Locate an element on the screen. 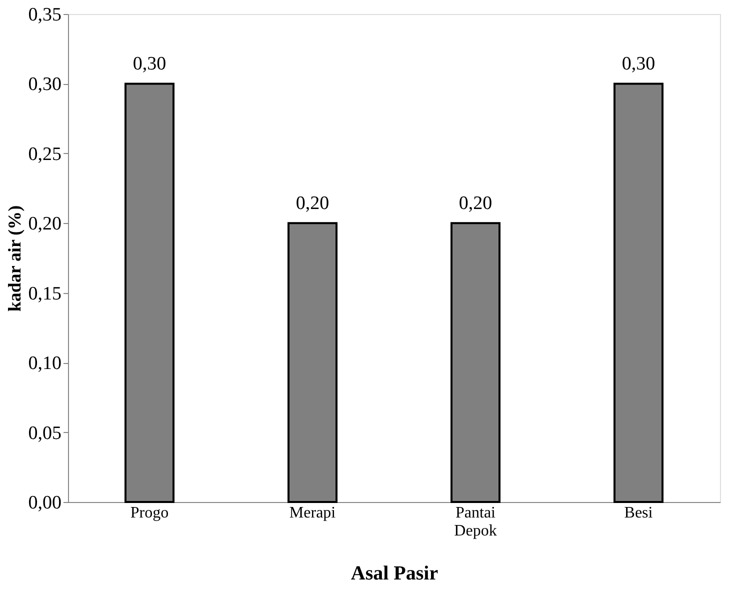  x-axis-title: Asal Pasir is located at coordinates (394, 573).